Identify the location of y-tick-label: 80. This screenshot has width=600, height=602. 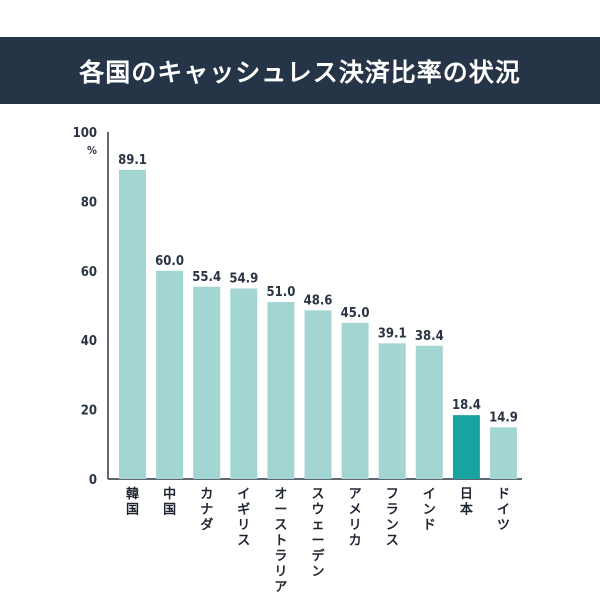
(89, 202).